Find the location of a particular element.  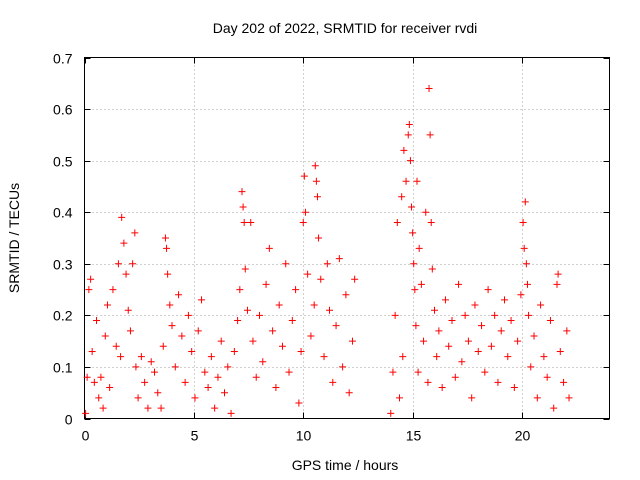

y-tick-label: 0.7 is located at coordinates (63, 59).